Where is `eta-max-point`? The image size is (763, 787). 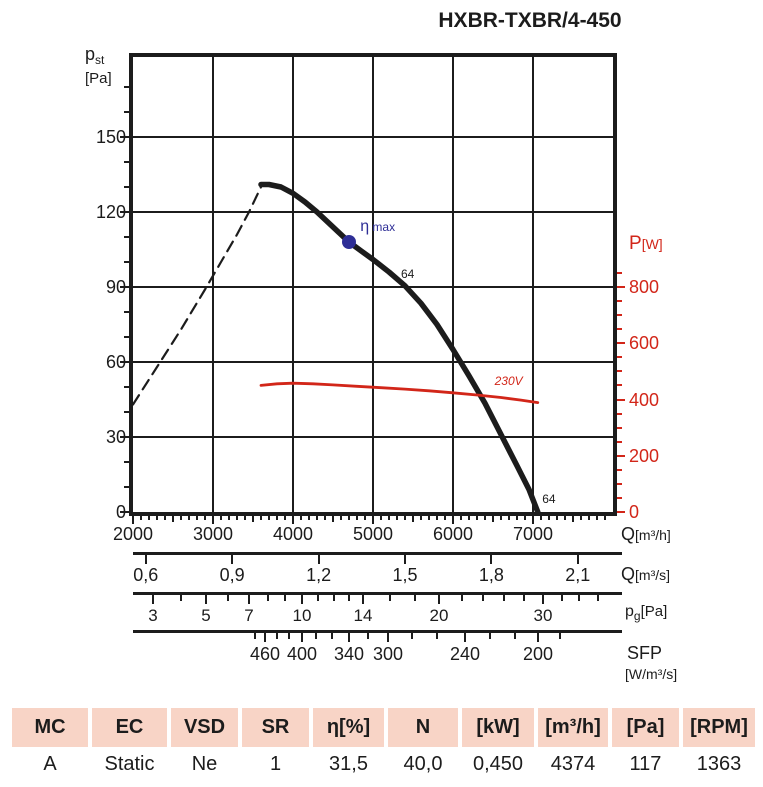 eta-max-point is located at coordinates (349, 242).